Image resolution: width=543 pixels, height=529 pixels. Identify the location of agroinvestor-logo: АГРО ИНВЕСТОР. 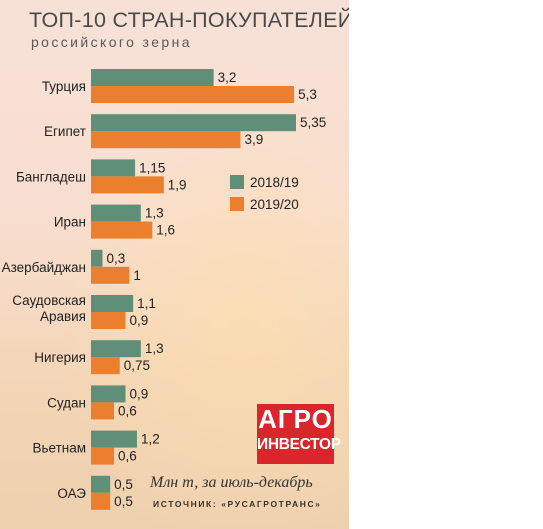
(299, 434).